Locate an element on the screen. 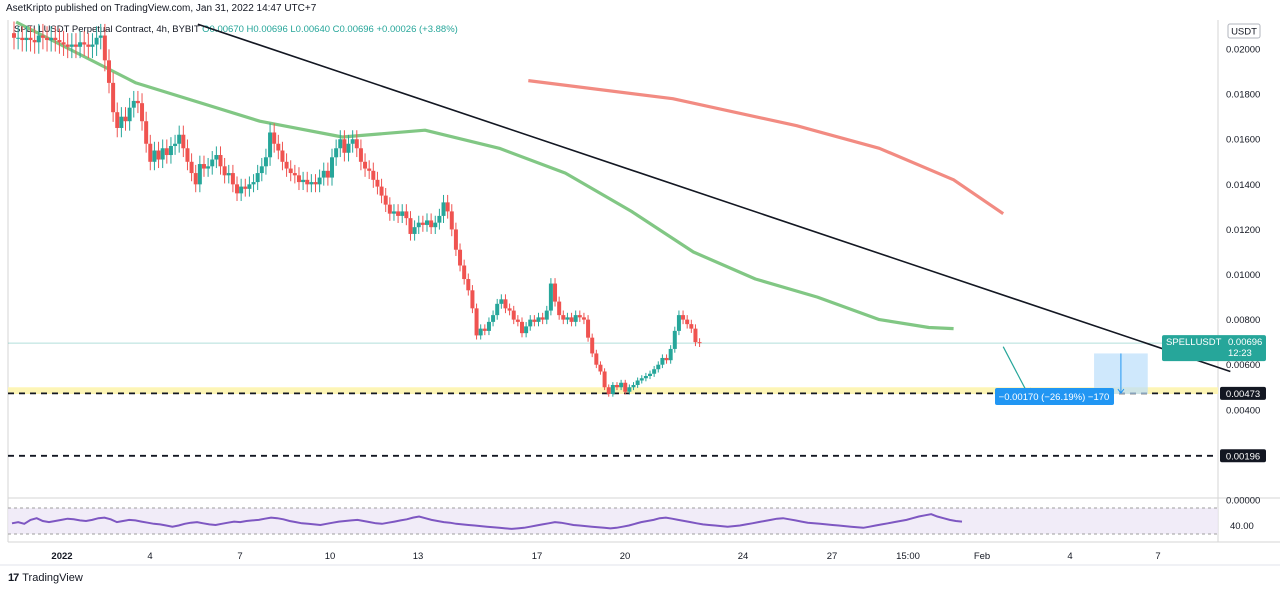 Image resolution: width=1280 pixels, height=594 pixels. brand-label: TradingView is located at coordinates (52, 578).